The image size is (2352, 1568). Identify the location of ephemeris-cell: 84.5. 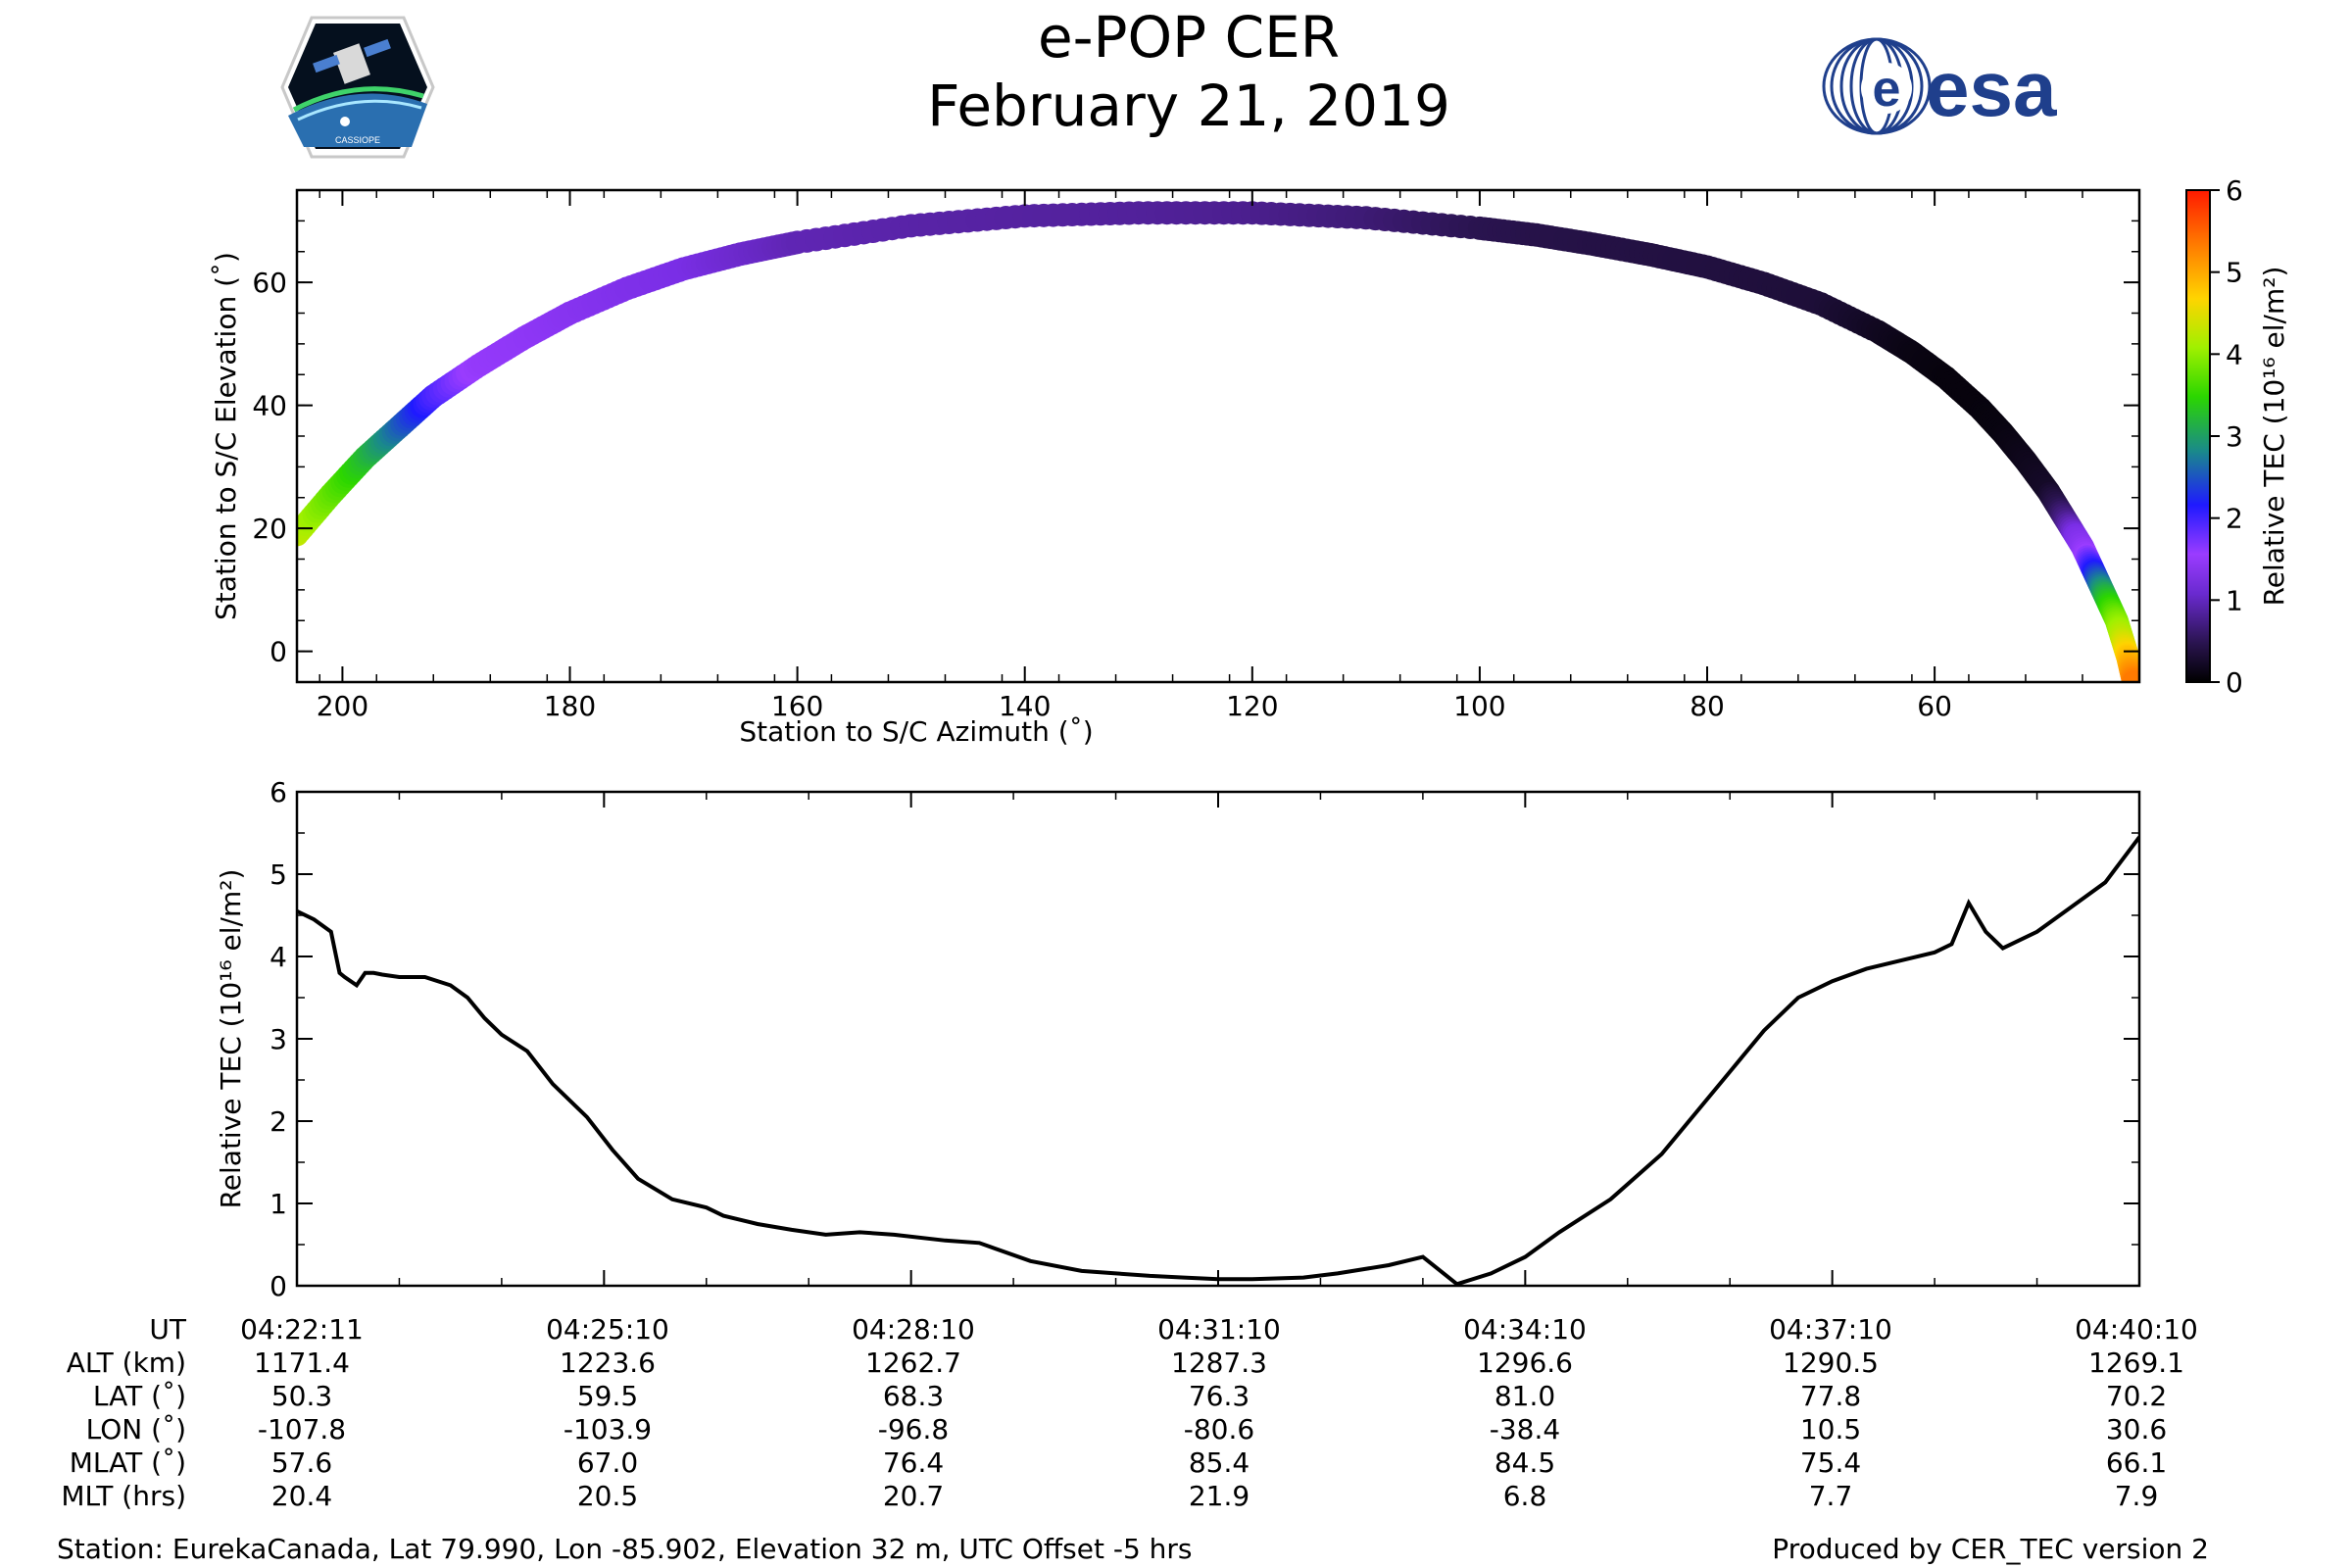
(1524, 1462).